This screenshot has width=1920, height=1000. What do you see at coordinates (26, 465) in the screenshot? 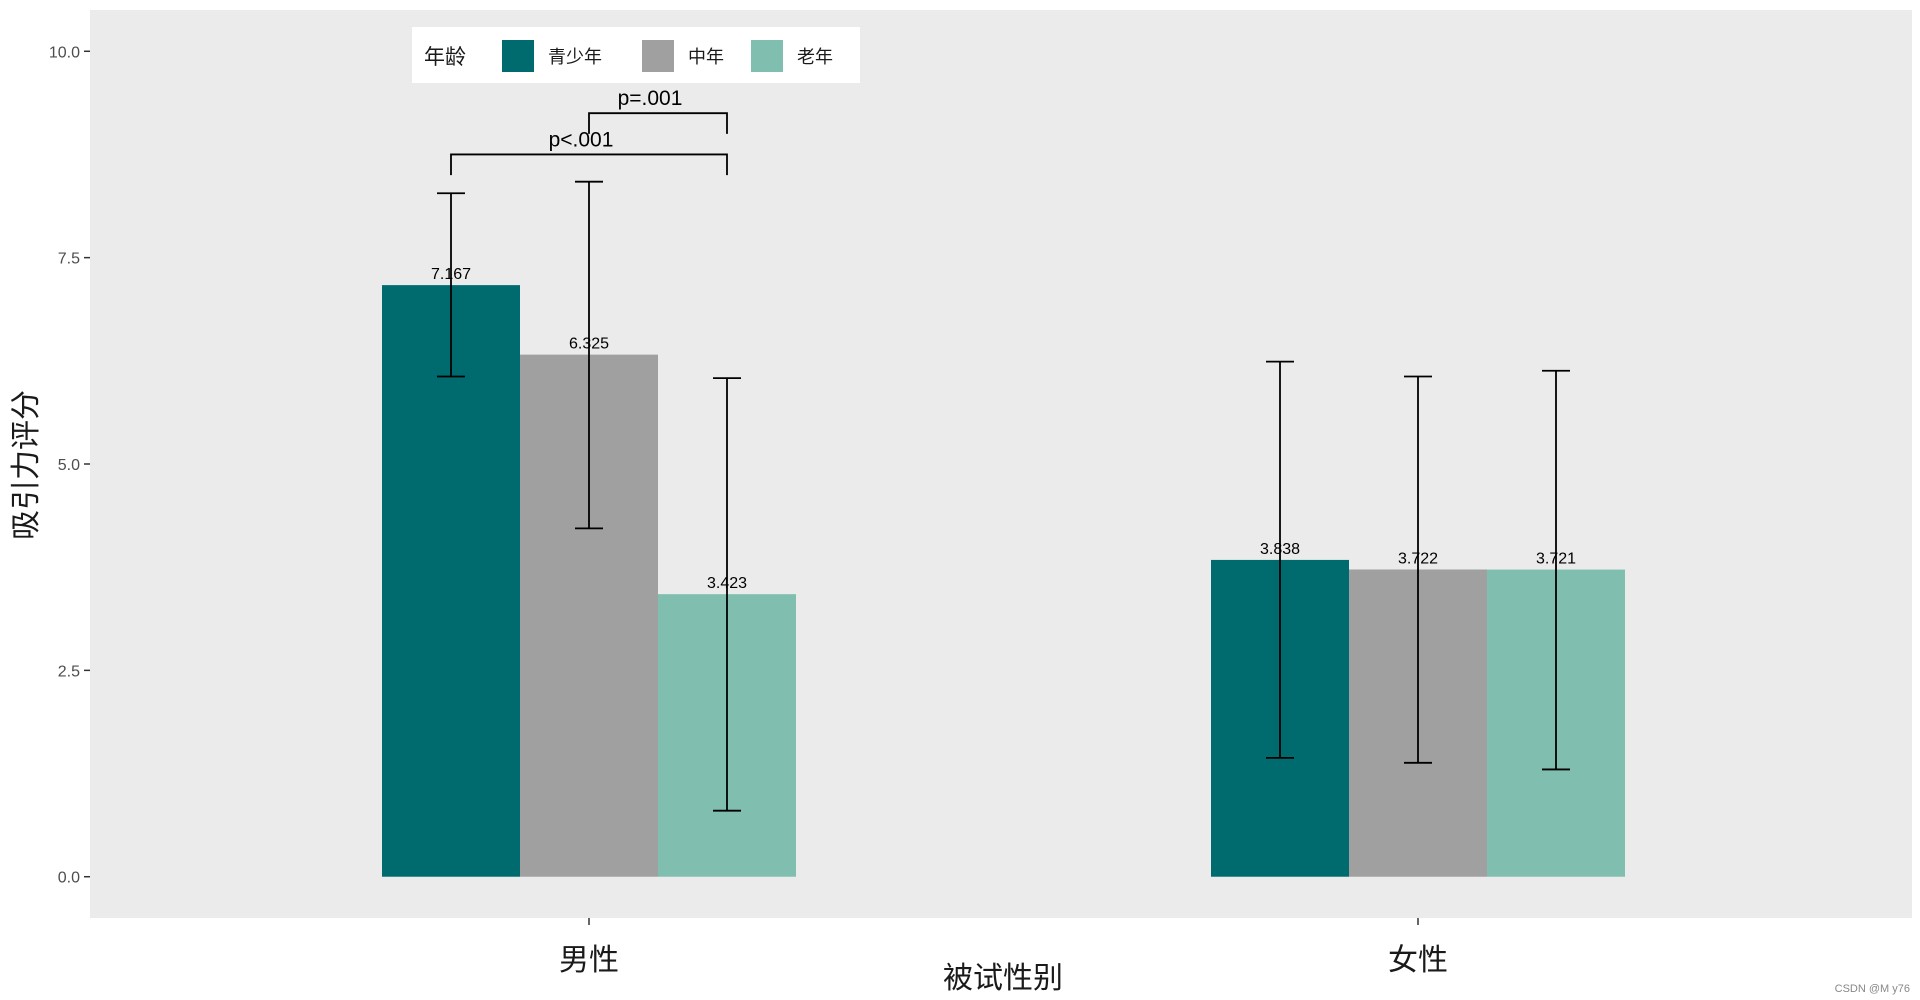
I see `y-axis-title: 吸引力评分` at bounding box center [26, 465].